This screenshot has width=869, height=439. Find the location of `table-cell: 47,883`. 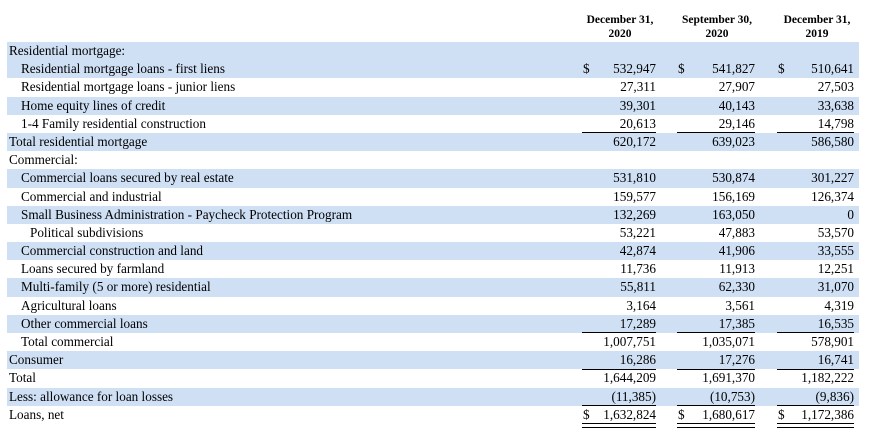

table-cell: 47,883 is located at coordinates (736, 232).